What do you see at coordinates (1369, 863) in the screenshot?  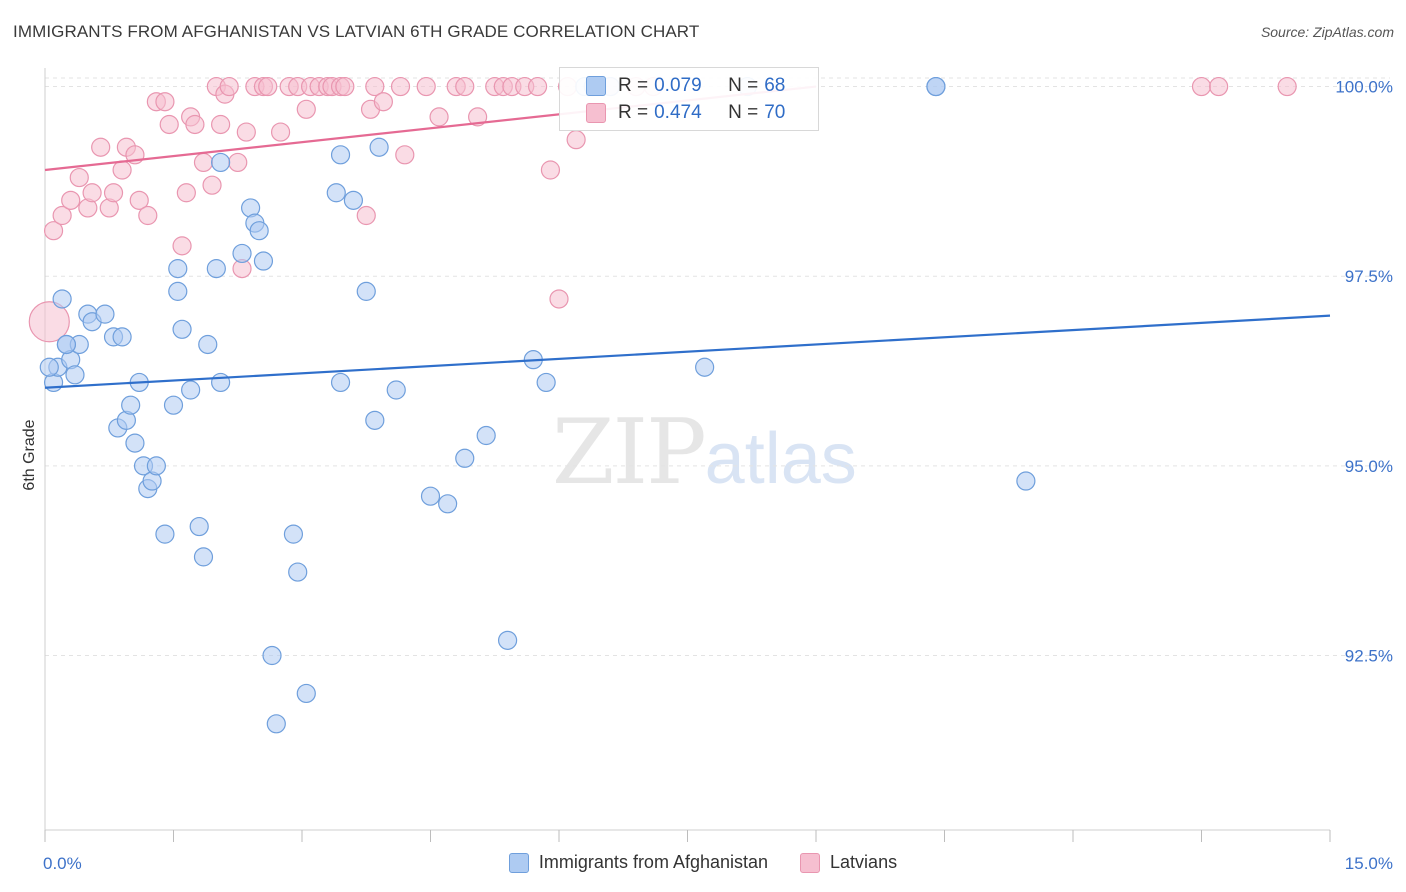 I see `x-tick-label: 15.0%` at bounding box center [1369, 863].